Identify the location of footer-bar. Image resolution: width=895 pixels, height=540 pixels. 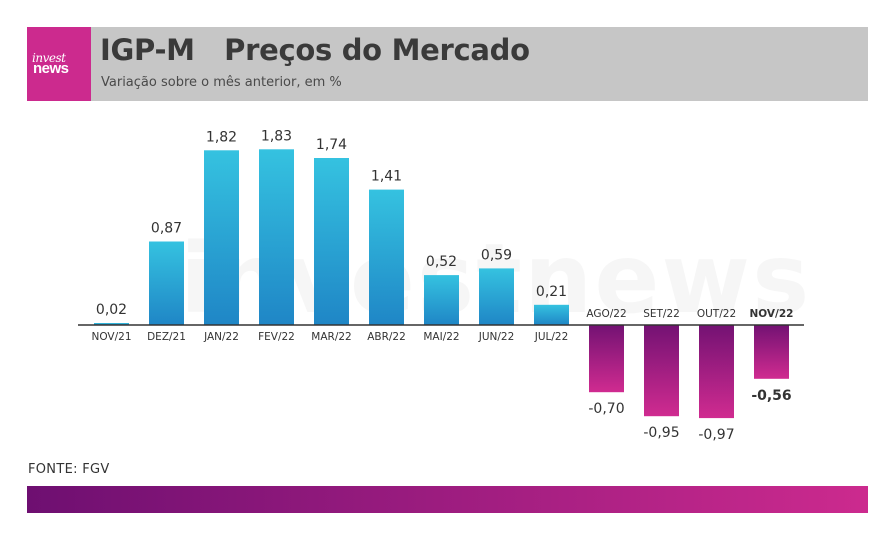
(447, 499).